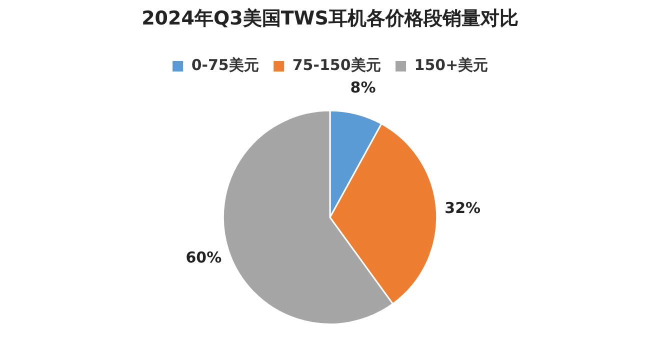 This screenshot has height=343, width=660. I want to click on chart-title: 2024年Q3美国TWS耳机各价格段销量对比, so click(330, 18).